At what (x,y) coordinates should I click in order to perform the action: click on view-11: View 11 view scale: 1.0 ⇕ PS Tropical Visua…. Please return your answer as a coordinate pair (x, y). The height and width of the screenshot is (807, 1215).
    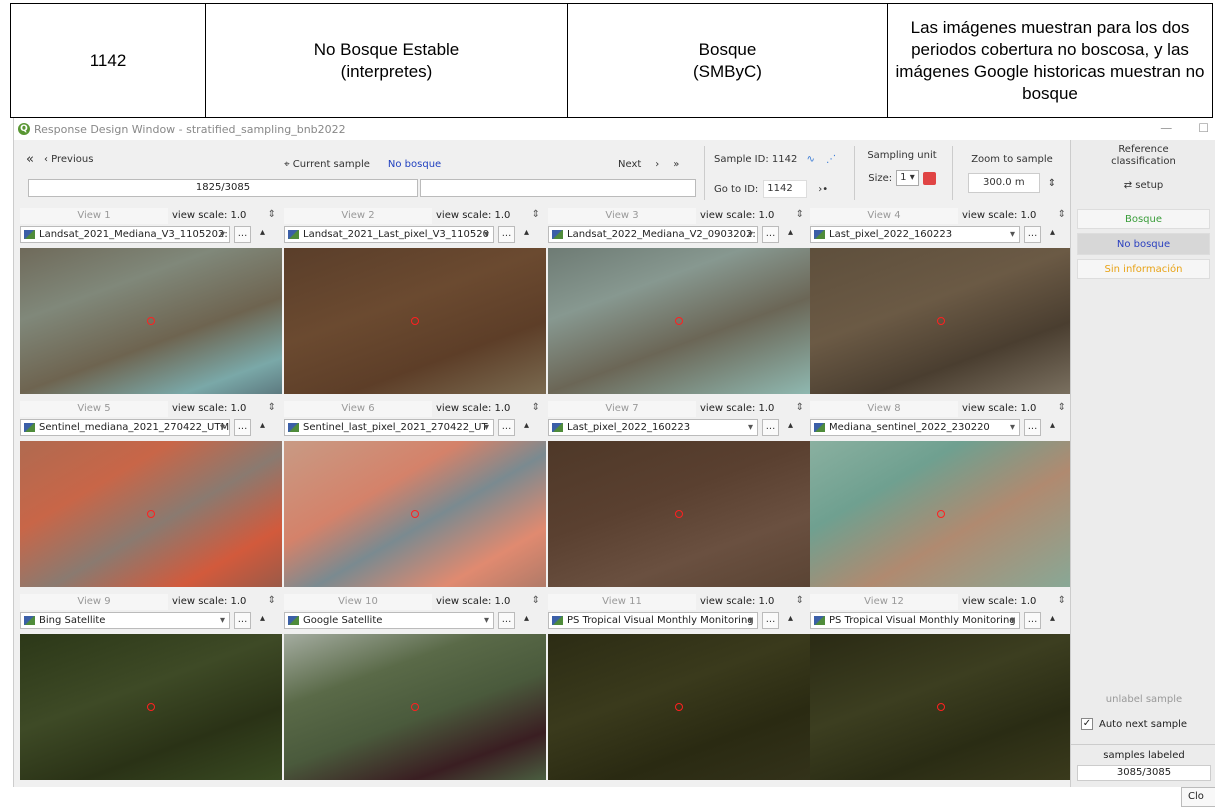
    Looking at the image, I should click on (679, 686).